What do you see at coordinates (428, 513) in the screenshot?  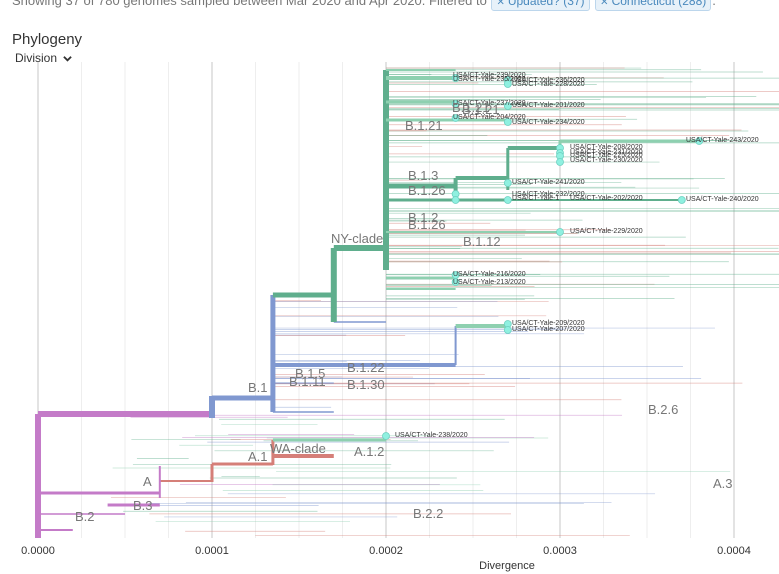 I see `clade-label: B.2.2` at bounding box center [428, 513].